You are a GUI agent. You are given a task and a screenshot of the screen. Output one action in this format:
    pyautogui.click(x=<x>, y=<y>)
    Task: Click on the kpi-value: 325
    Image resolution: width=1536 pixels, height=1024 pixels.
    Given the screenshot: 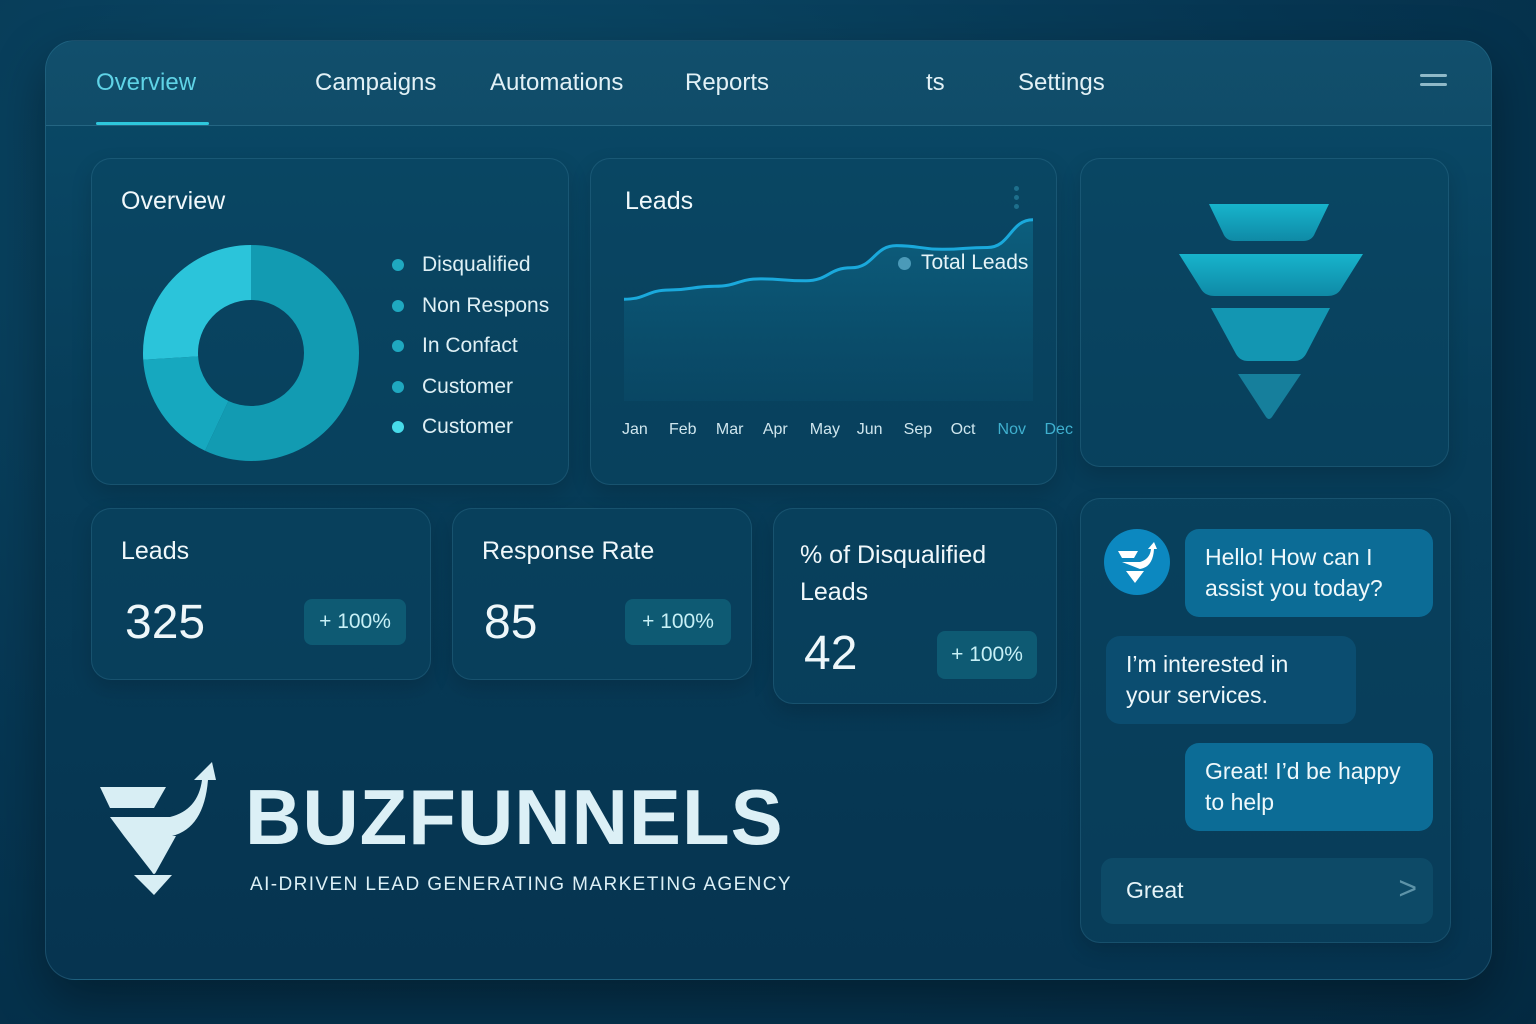 What is the action you would take?
    pyautogui.click(x=165, y=622)
    